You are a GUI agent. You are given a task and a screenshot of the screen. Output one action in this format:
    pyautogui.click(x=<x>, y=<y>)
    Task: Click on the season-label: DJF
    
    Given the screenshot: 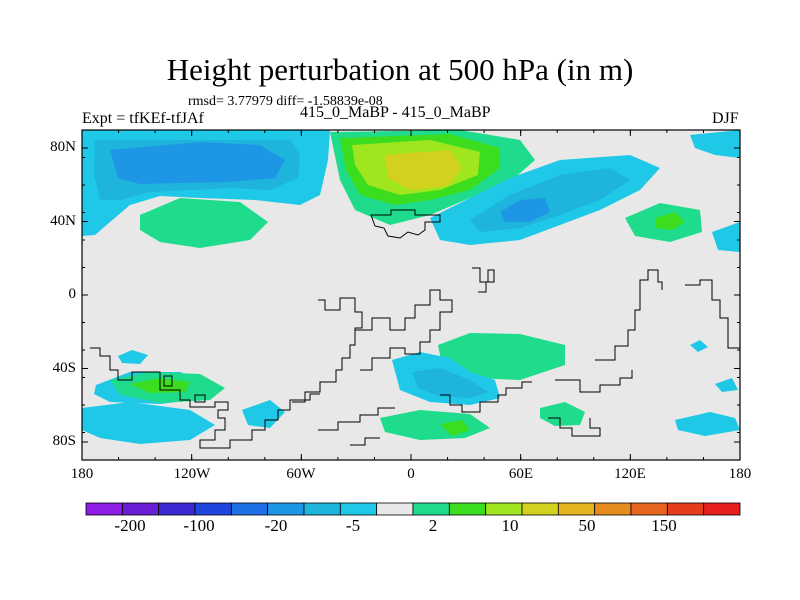 What is the action you would take?
    pyautogui.click(x=725, y=118)
    